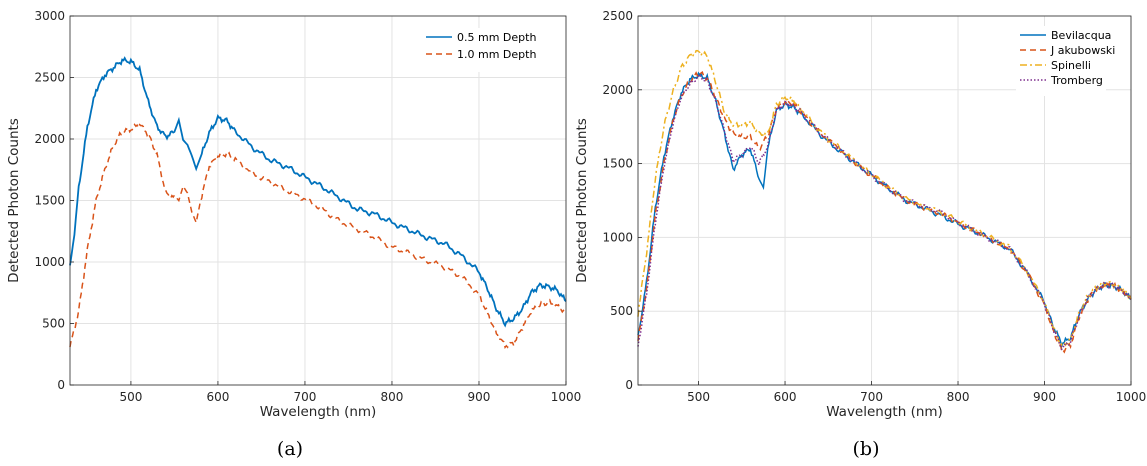 The height and width of the screenshot is (466, 1147). Describe the element at coordinates (49, 16) in the screenshot. I see `y-tick-label: 3000` at that location.